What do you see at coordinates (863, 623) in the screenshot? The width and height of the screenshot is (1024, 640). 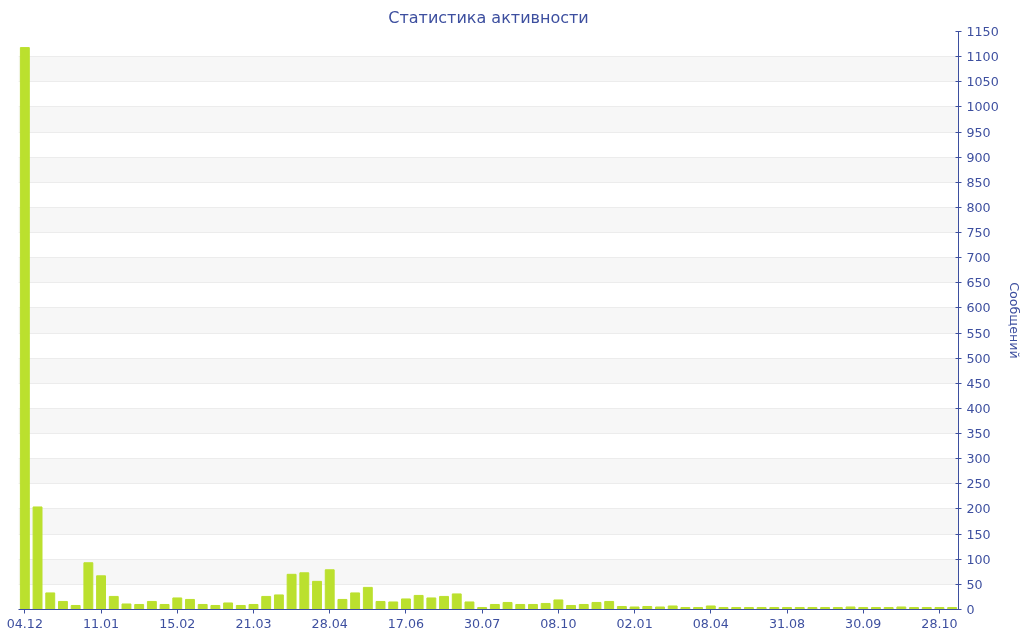 I see `x-tick-label: 30.09` at bounding box center [863, 623].